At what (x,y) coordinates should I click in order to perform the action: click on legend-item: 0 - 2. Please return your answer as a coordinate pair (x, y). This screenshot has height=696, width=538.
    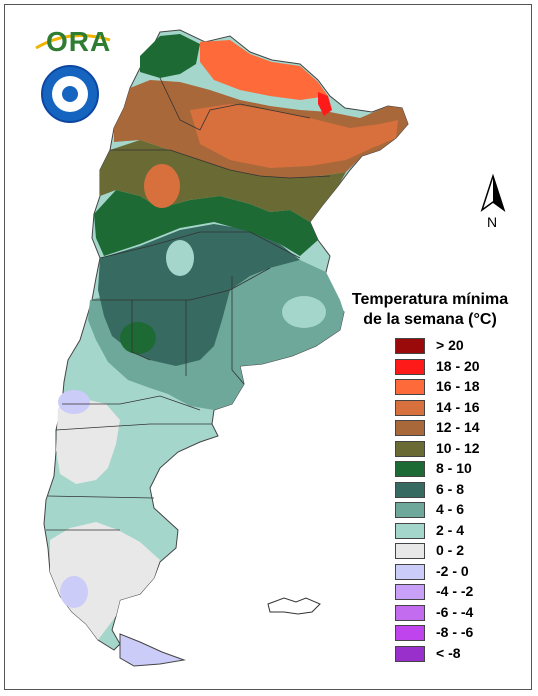
    Looking at the image, I should click on (455, 550).